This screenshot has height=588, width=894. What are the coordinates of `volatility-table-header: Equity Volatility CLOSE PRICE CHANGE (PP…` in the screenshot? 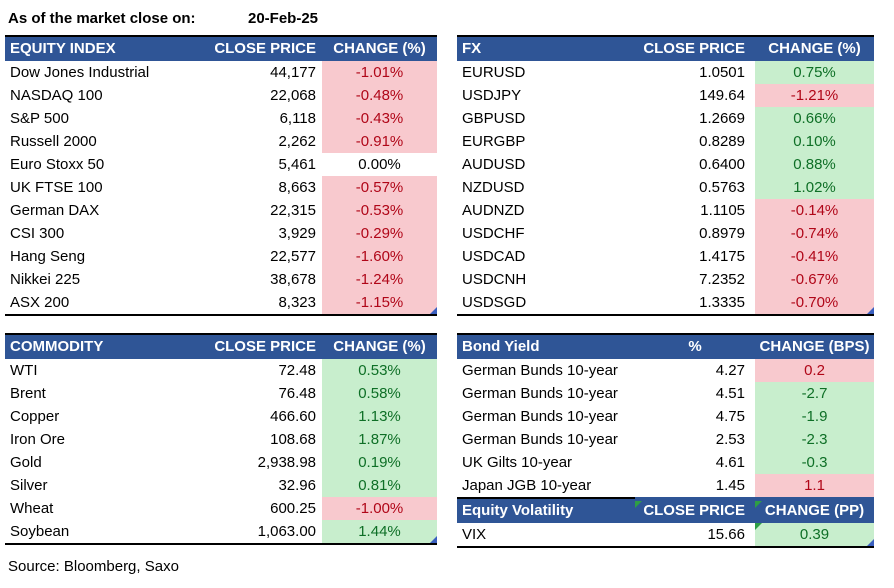 It's located at (665, 510).